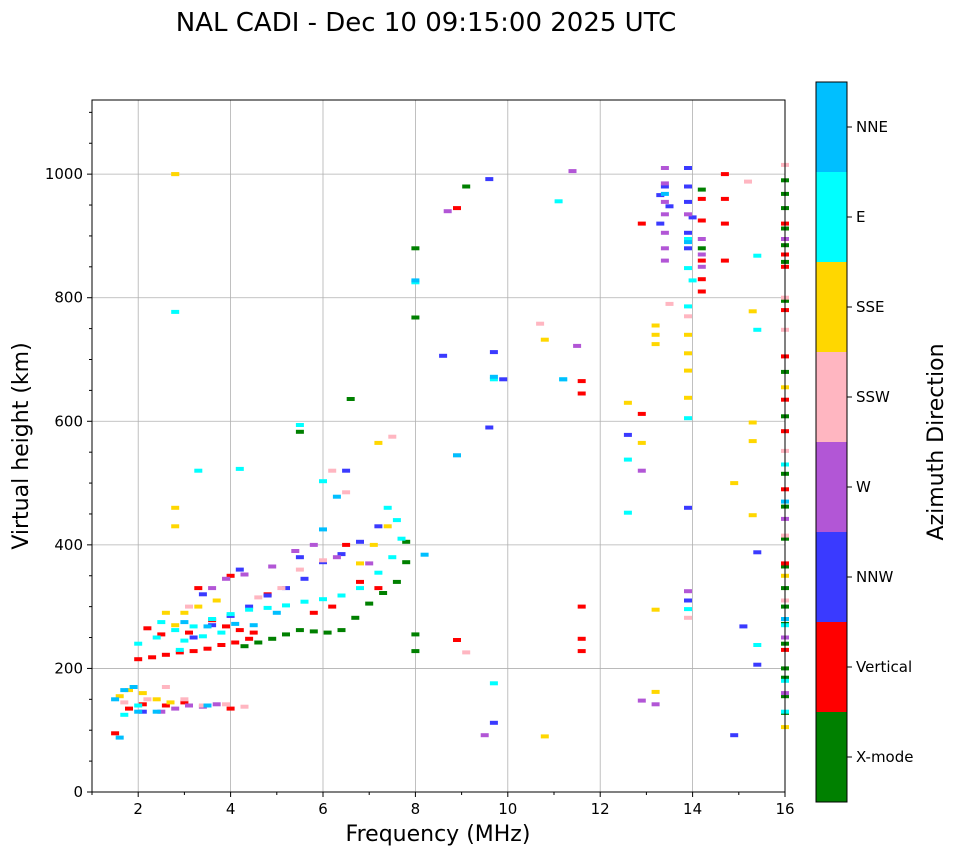  What do you see at coordinates (860, 217) in the screenshot?
I see `colorbar-tick-label: E` at bounding box center [860, 217].